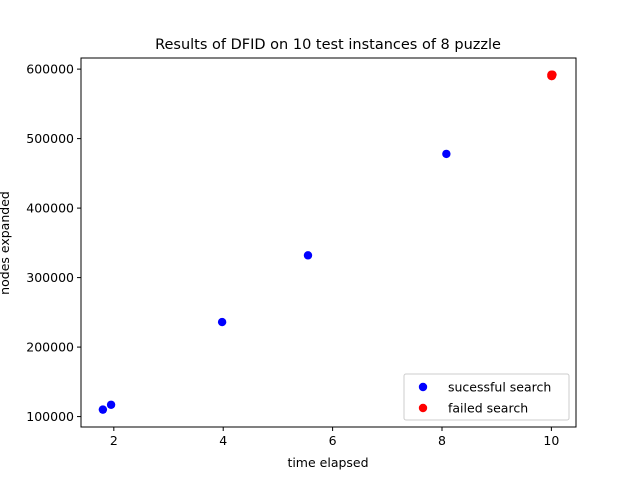  Describe the element at coordinates (50, 347) in the screenshot. I see `y-tick-label: 200000` at that location.